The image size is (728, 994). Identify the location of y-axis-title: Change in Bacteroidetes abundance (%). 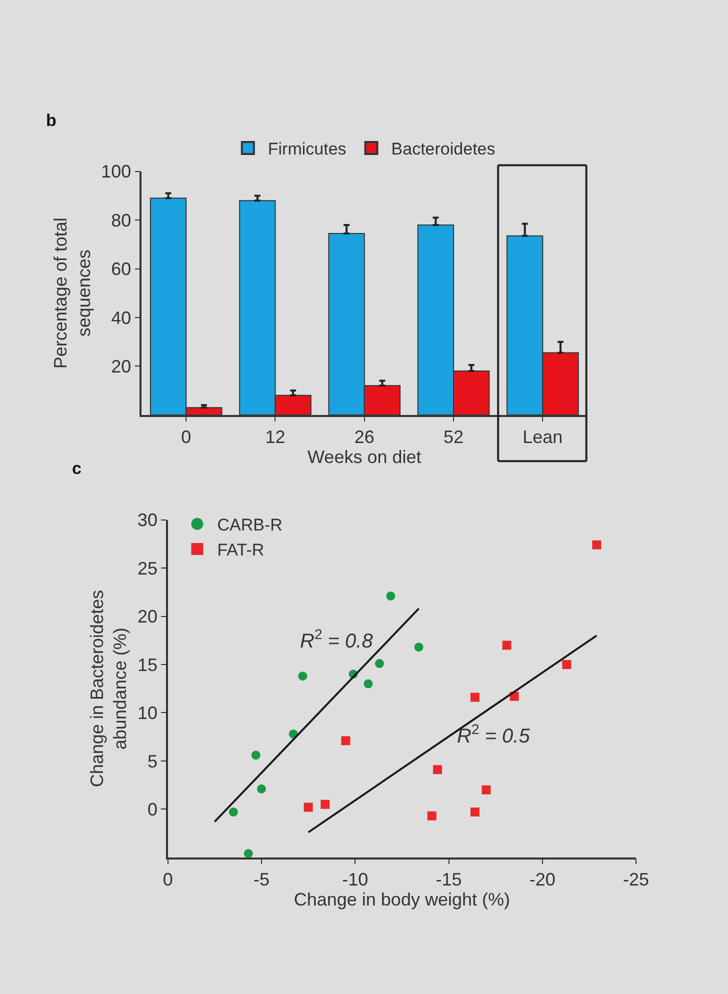
(108, 689).